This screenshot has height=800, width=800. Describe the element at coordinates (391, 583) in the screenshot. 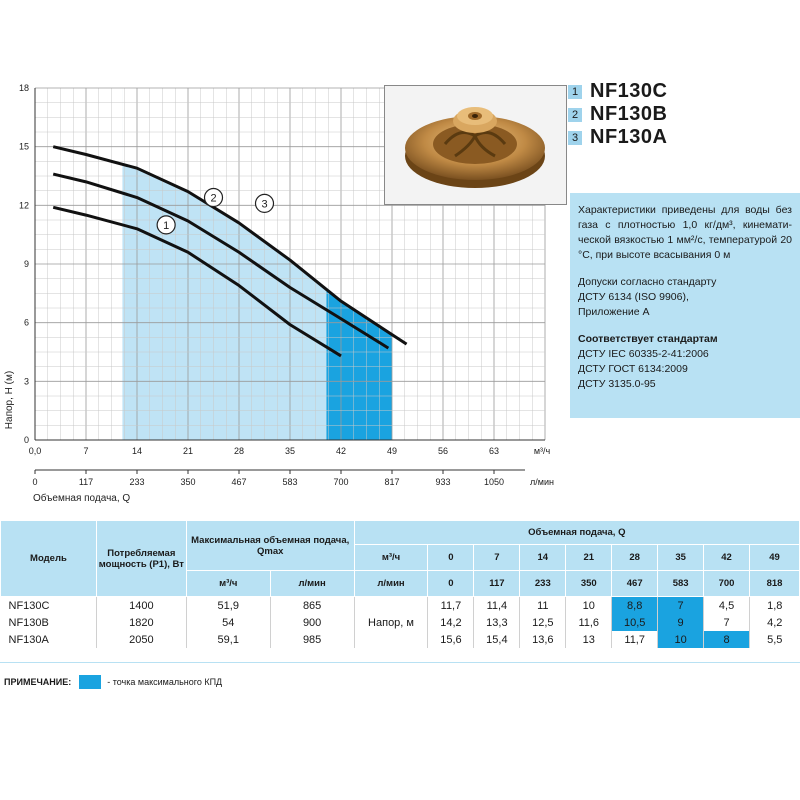

I see `header-flow-unit-lmin: л/мин` at that location.